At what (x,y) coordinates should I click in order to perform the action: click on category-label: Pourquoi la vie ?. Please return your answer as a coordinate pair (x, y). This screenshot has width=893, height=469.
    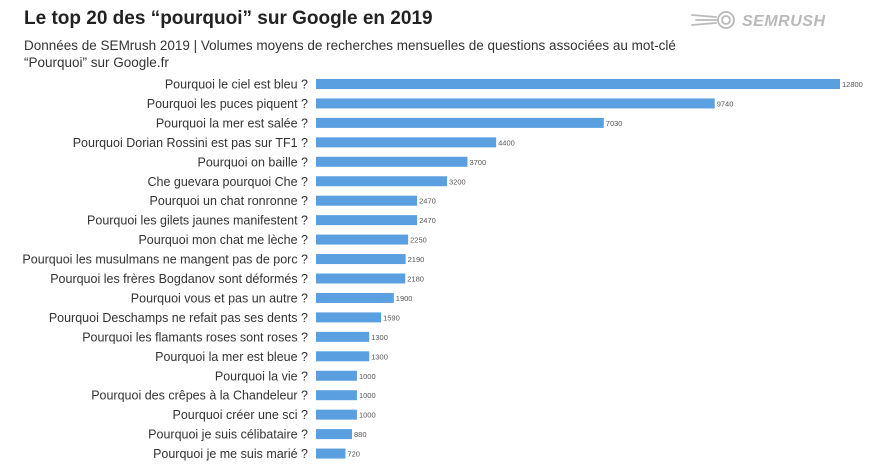
    Looking at the image, I should click on (261, 376).